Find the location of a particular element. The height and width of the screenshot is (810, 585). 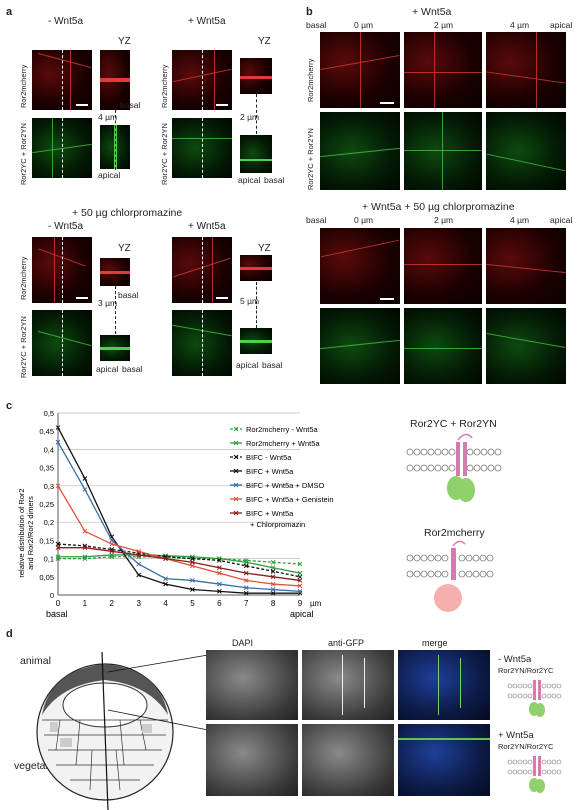

micrograph-red-4um is located at coordinates (526, 266).